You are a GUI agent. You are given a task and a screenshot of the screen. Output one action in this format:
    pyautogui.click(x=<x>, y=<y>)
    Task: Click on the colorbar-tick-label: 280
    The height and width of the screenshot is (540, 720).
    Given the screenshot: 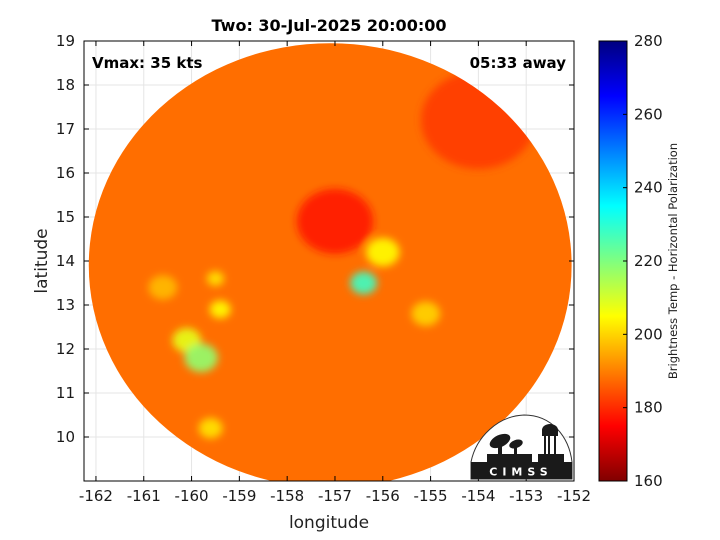 What is the action you would take?
    pyautogui.click(x=648, y=41)
    